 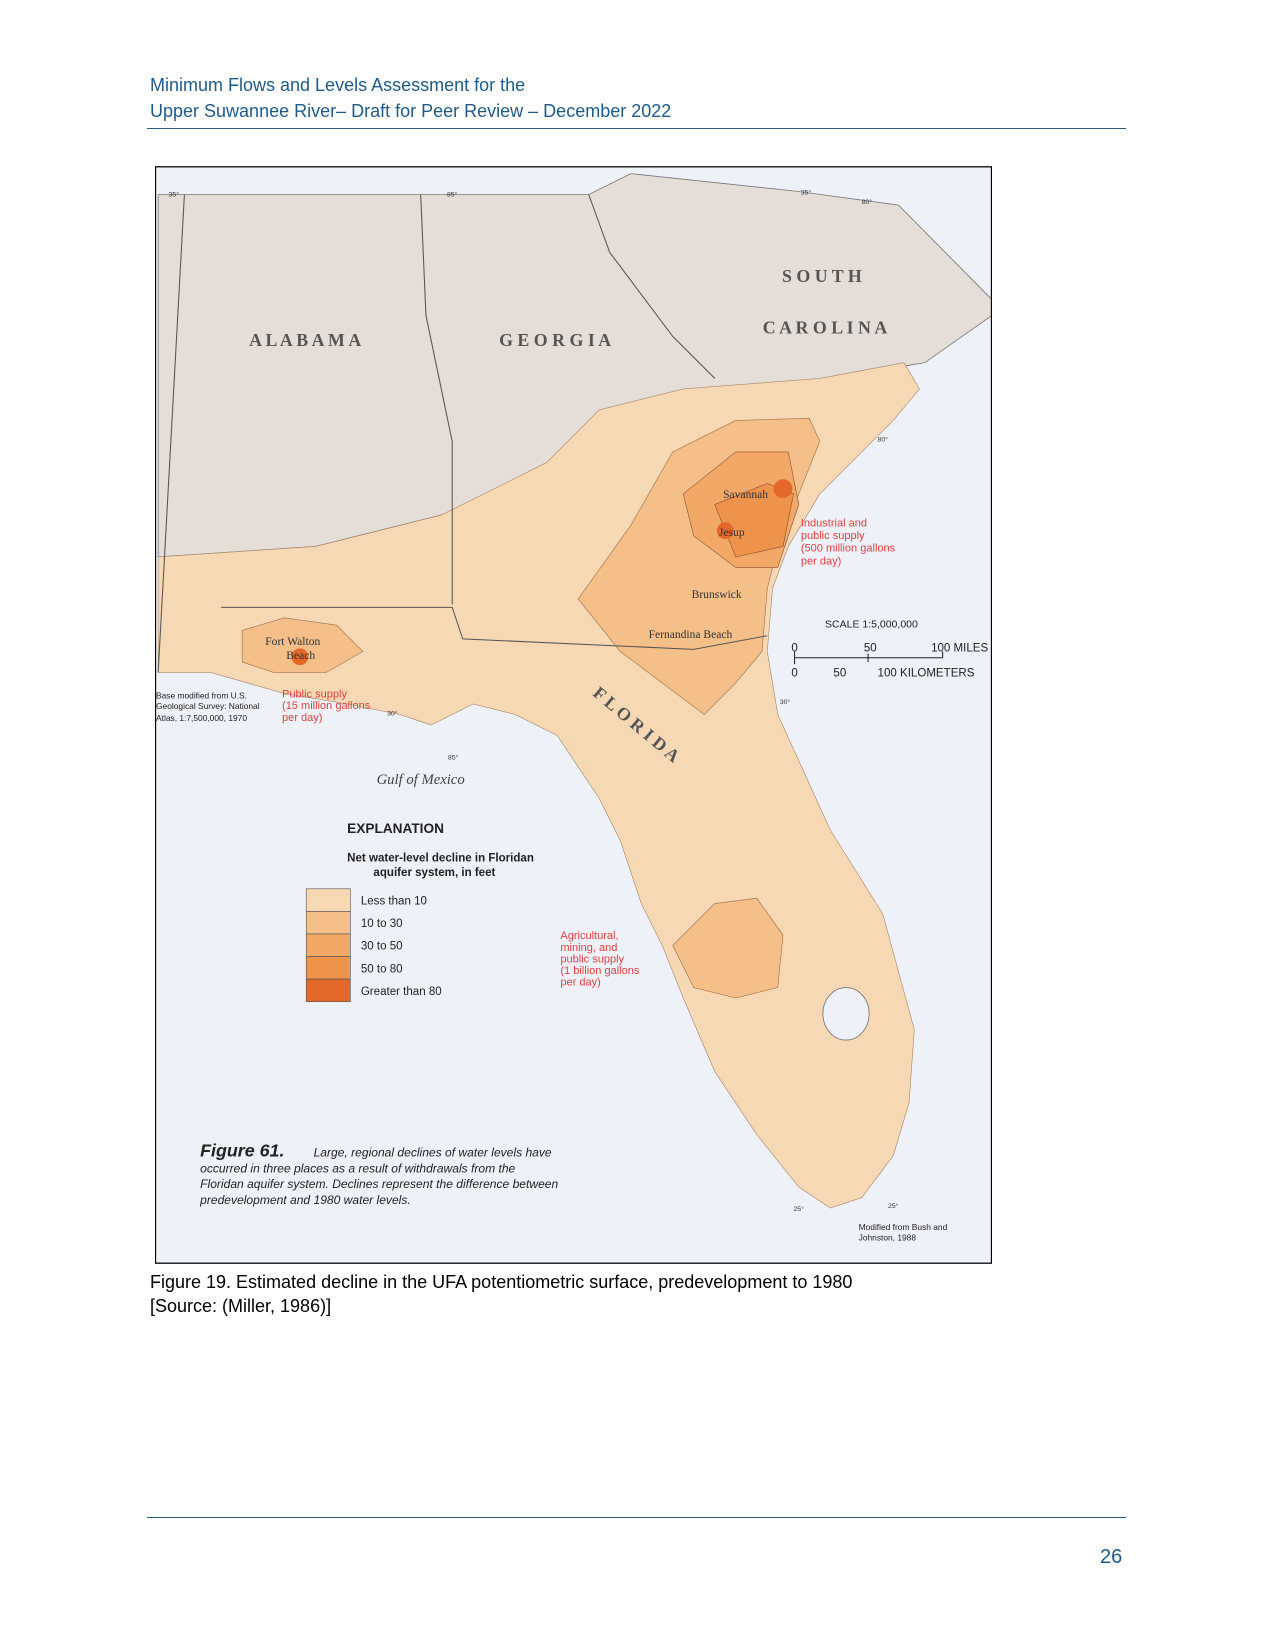 I want to click on city-label: Jesup, so click(x=732, y=533).